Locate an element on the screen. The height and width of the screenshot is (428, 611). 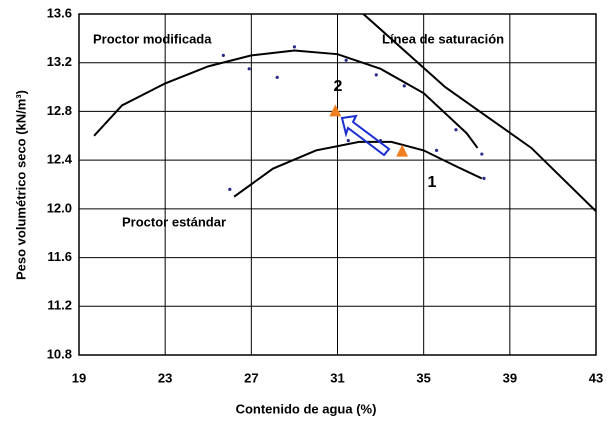
y-tick-label: 12.8 is located at coordinates (59, 110).